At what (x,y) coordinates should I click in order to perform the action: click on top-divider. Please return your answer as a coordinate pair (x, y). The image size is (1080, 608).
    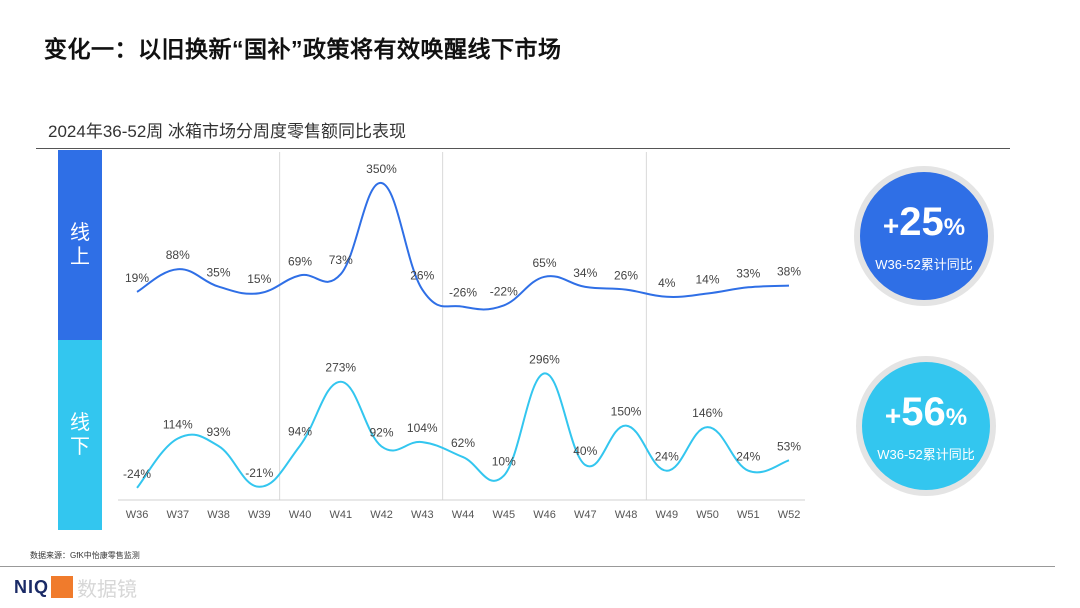
    Looking at the image, I should click on (523, 148).